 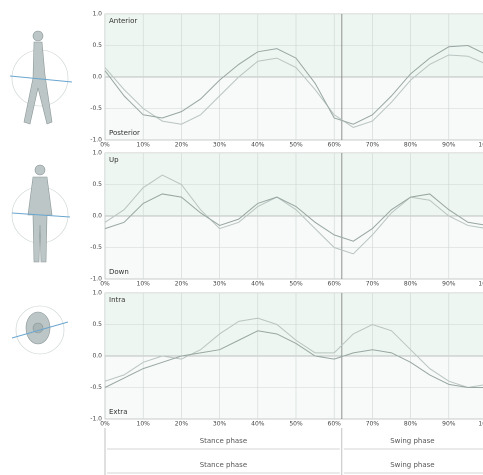 What do you see at coordinates (40, 330) in the screenshot?
I see `top-figure-icon` at bounding box center [40, 330].